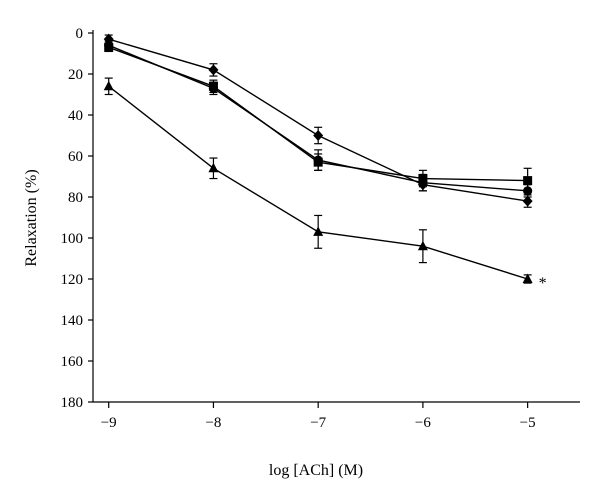 Image resolution: width=600 pixels, height=504 pixels. What do you see at coordinates (316, 470) in the screenshot?
I see `x-axis-title: log [ACh] (M)` at bounding box center [316, 470].